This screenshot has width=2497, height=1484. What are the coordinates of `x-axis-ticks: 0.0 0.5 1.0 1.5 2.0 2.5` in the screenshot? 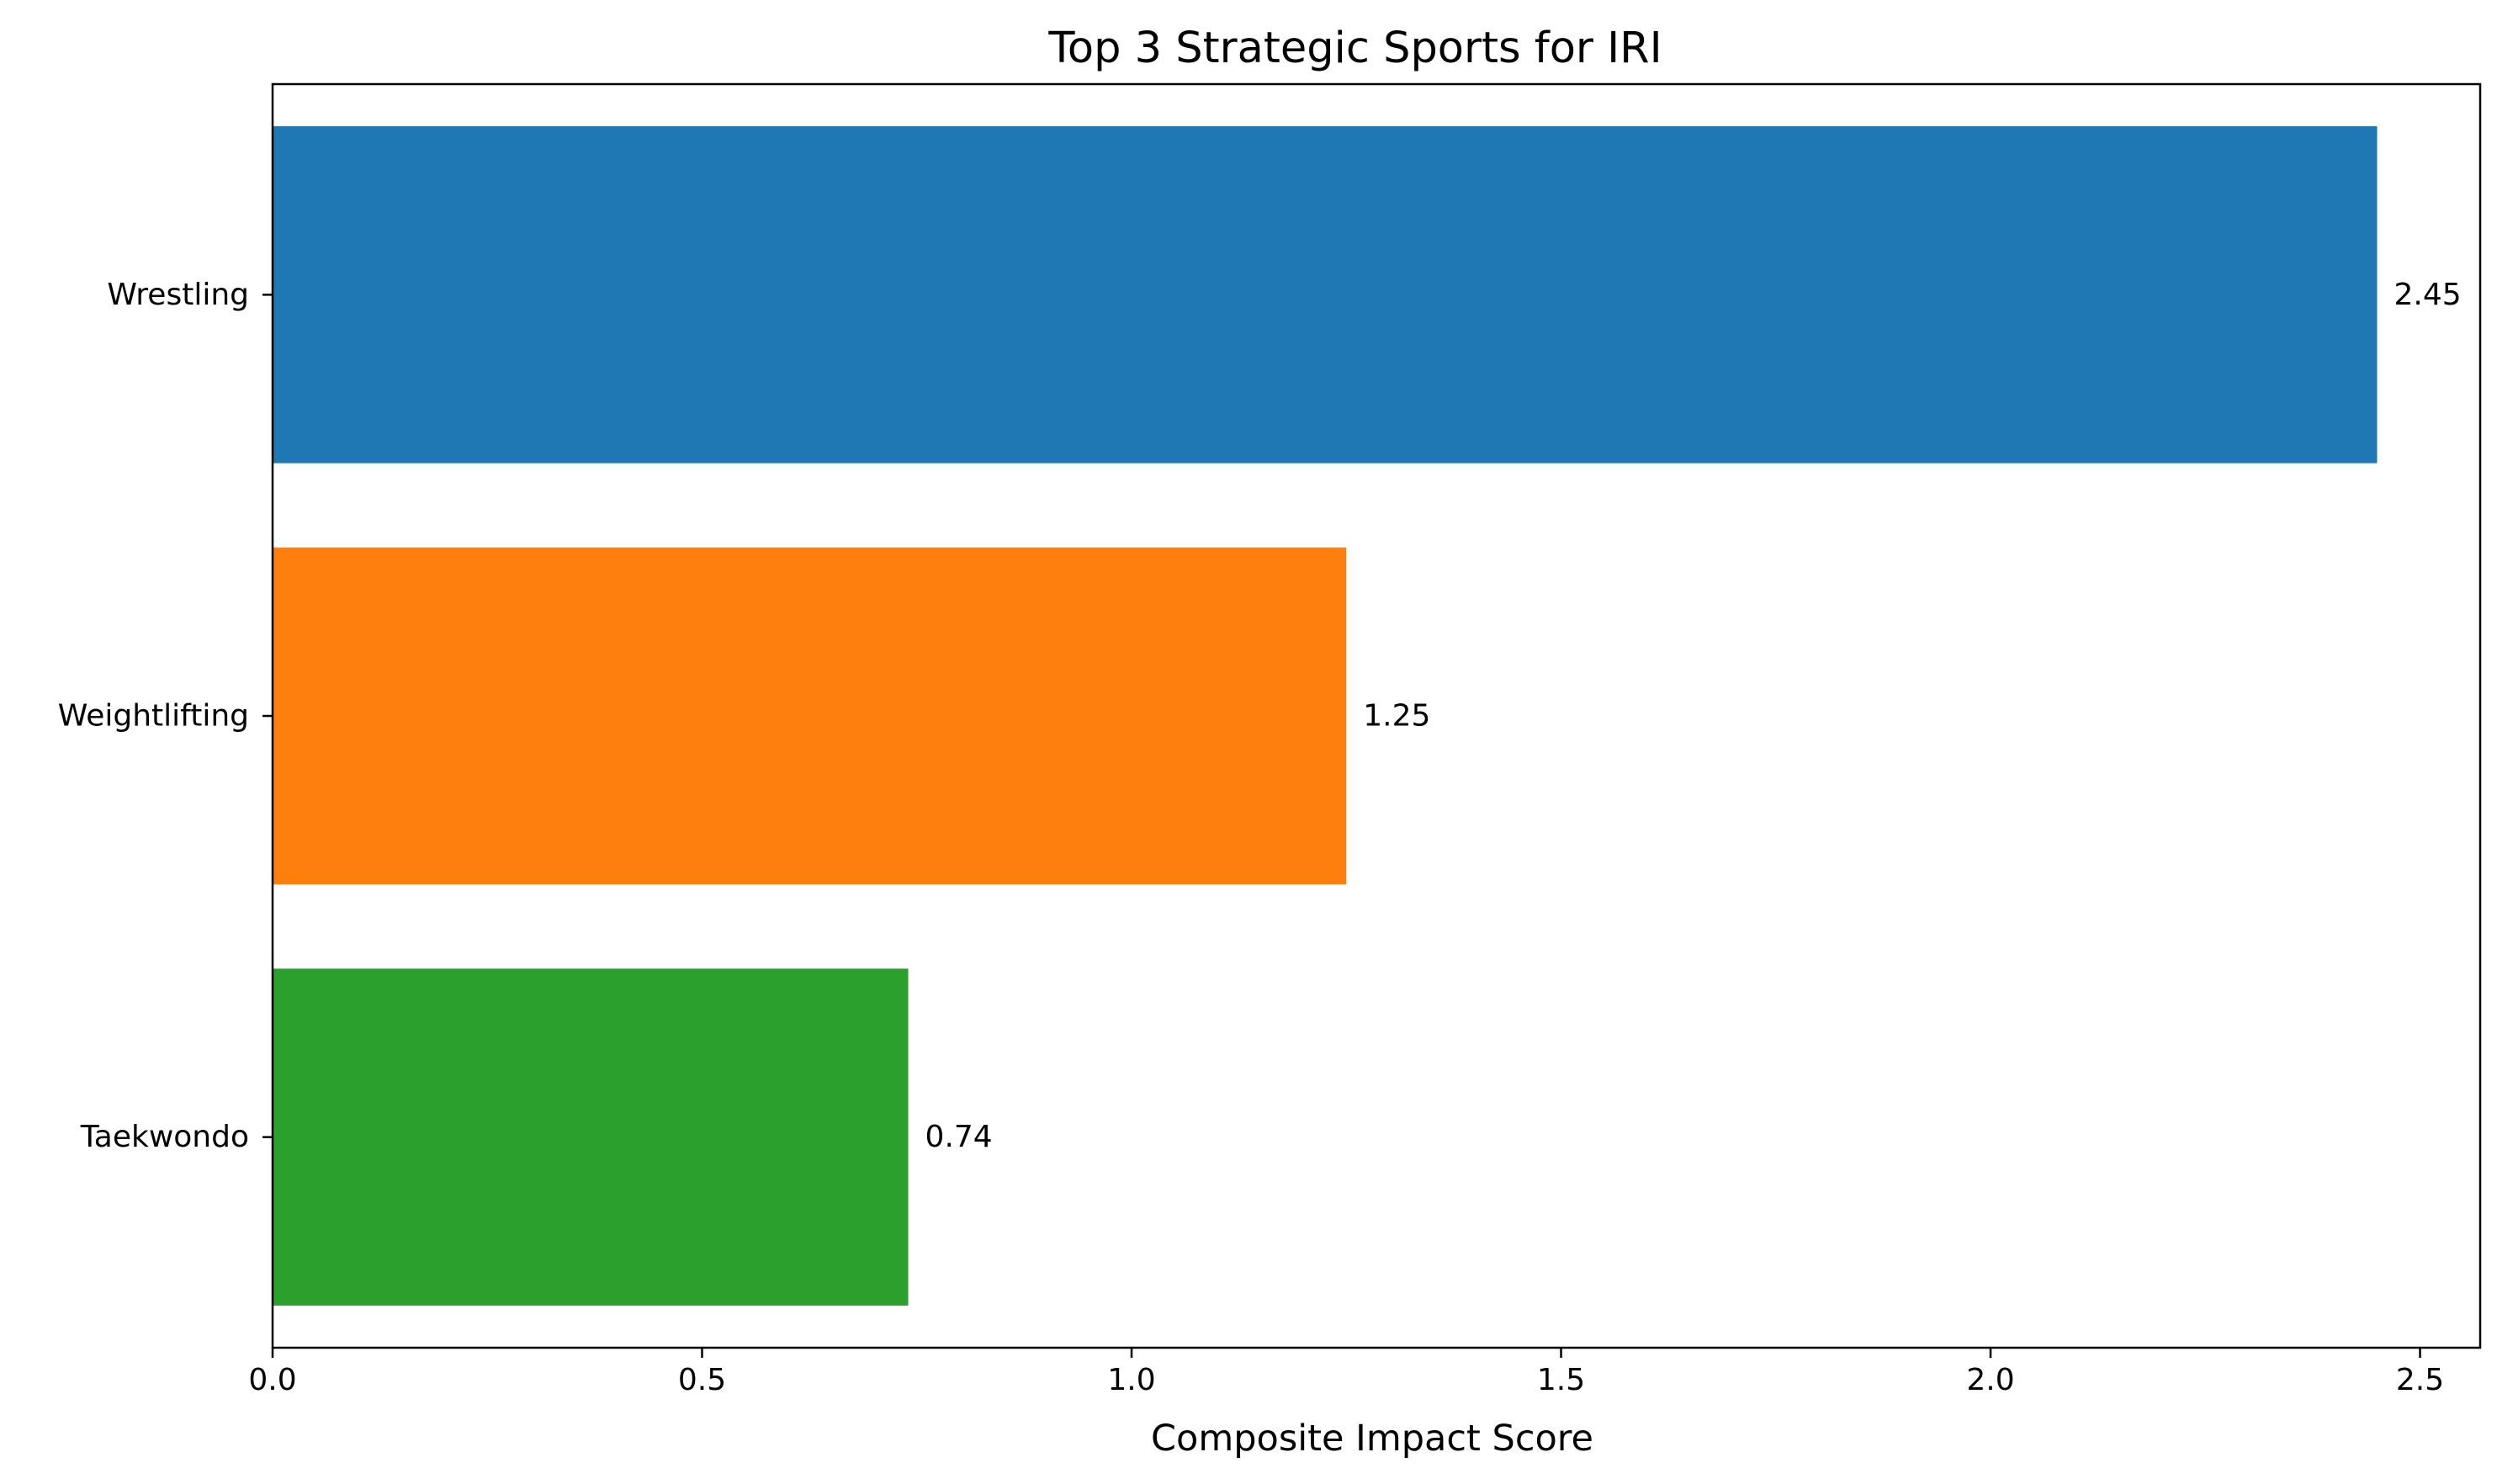 It's located at (1346, 1372).